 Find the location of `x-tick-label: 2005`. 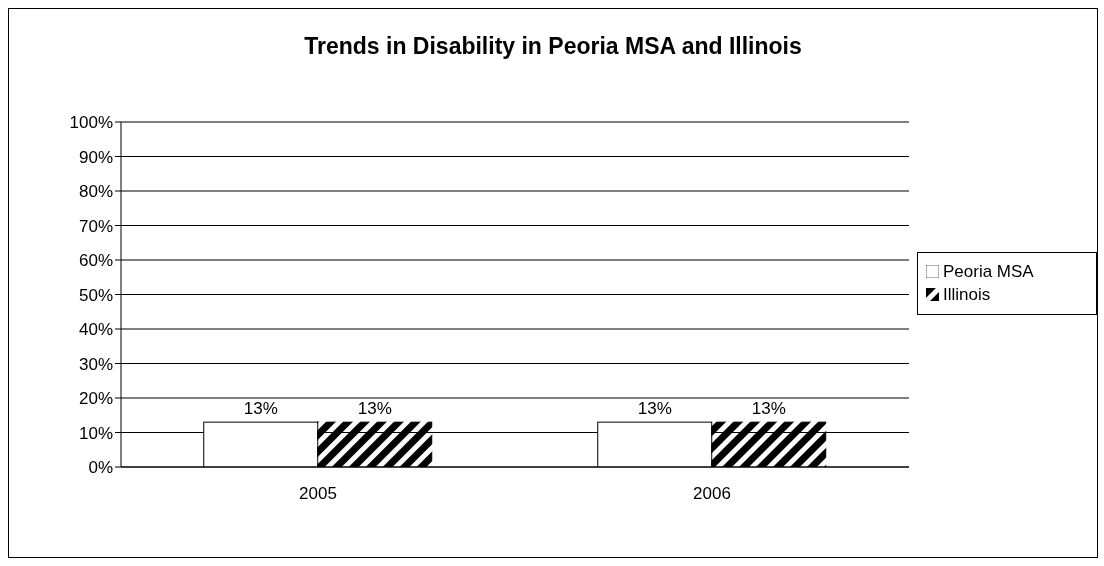

x-tick-label: 2005 is located at coordinates (318, 494).